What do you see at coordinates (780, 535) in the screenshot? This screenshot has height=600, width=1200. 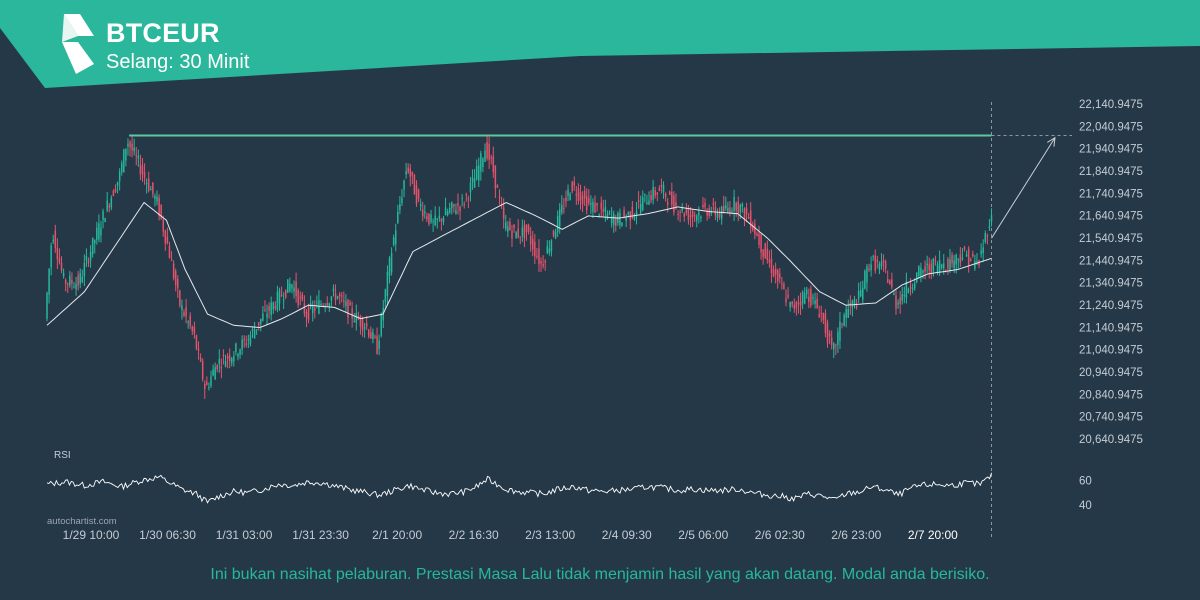 I see `time-axis-tick-label: 2/6 02:30` at bounding box center [780, 535].